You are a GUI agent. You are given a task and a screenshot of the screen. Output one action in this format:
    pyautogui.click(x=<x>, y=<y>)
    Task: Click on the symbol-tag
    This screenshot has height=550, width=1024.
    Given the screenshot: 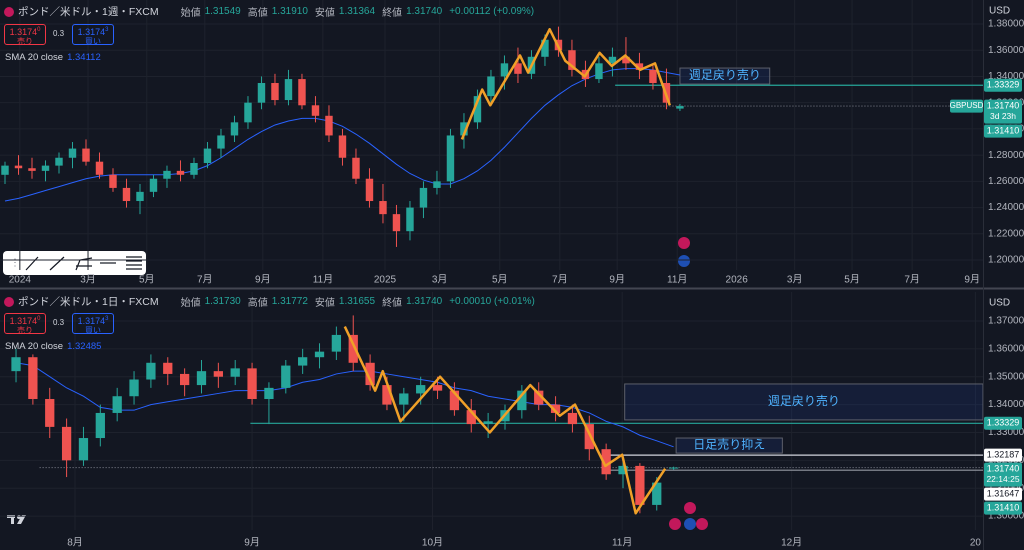 What is the action you would take?
    pyautogui.click(x=966, y=106)
    